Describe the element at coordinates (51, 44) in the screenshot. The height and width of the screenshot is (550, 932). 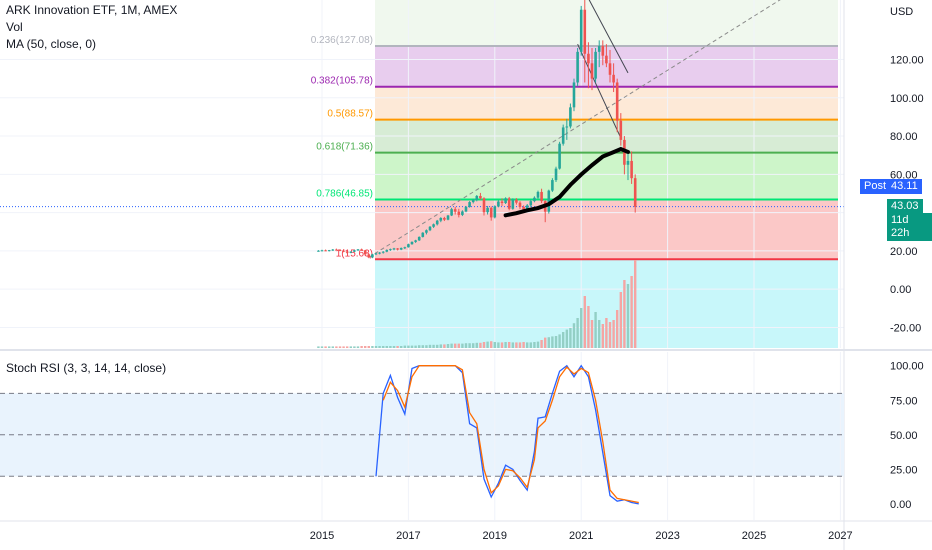
I see `ma-indicator-label: MA (50, close, 0)` at that location.